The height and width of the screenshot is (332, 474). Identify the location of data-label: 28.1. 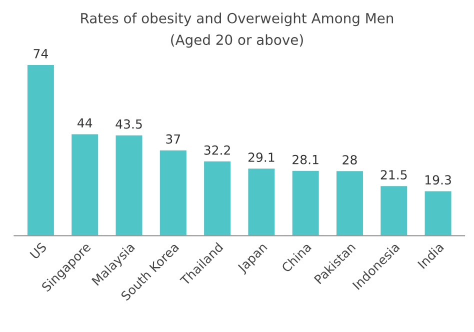
(305, 159).